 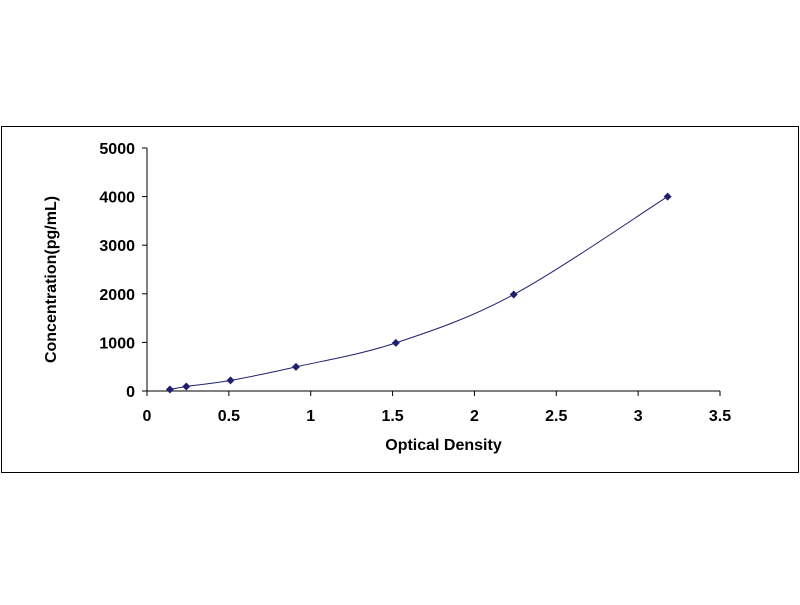 What do you see at coordinates (638, 416) in the screenshot?
I see `x-tick-label: 3` at bounding box center [638, 416].